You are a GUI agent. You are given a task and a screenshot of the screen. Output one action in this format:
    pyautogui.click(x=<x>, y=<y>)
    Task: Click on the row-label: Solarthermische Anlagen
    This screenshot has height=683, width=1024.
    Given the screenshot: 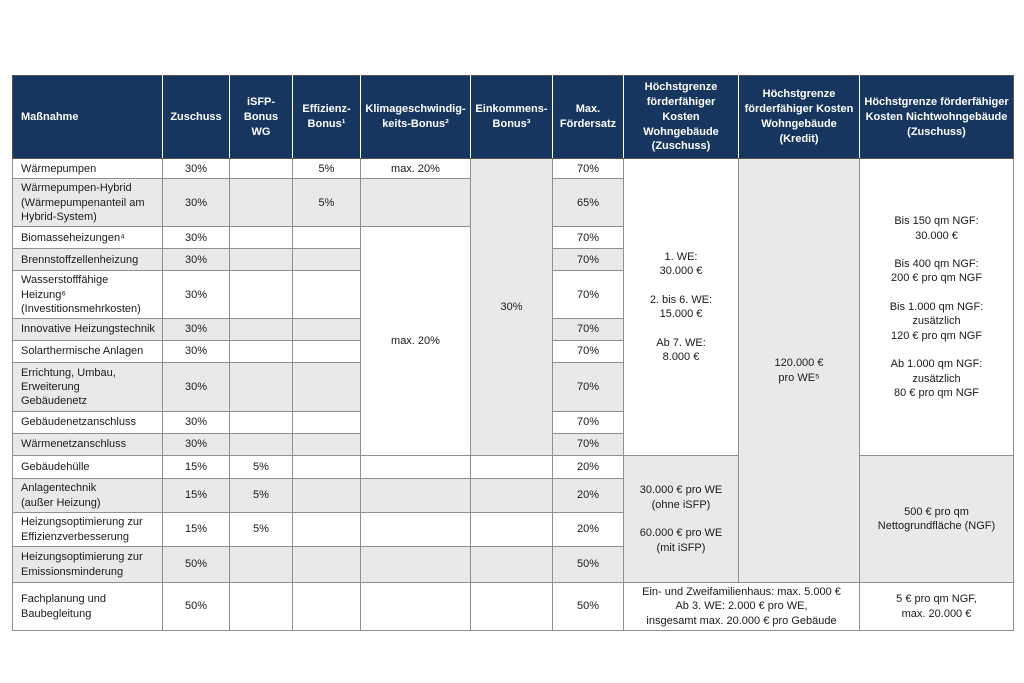 What is the action you would take?
    pyautogui.click(x=87, y=352)
    